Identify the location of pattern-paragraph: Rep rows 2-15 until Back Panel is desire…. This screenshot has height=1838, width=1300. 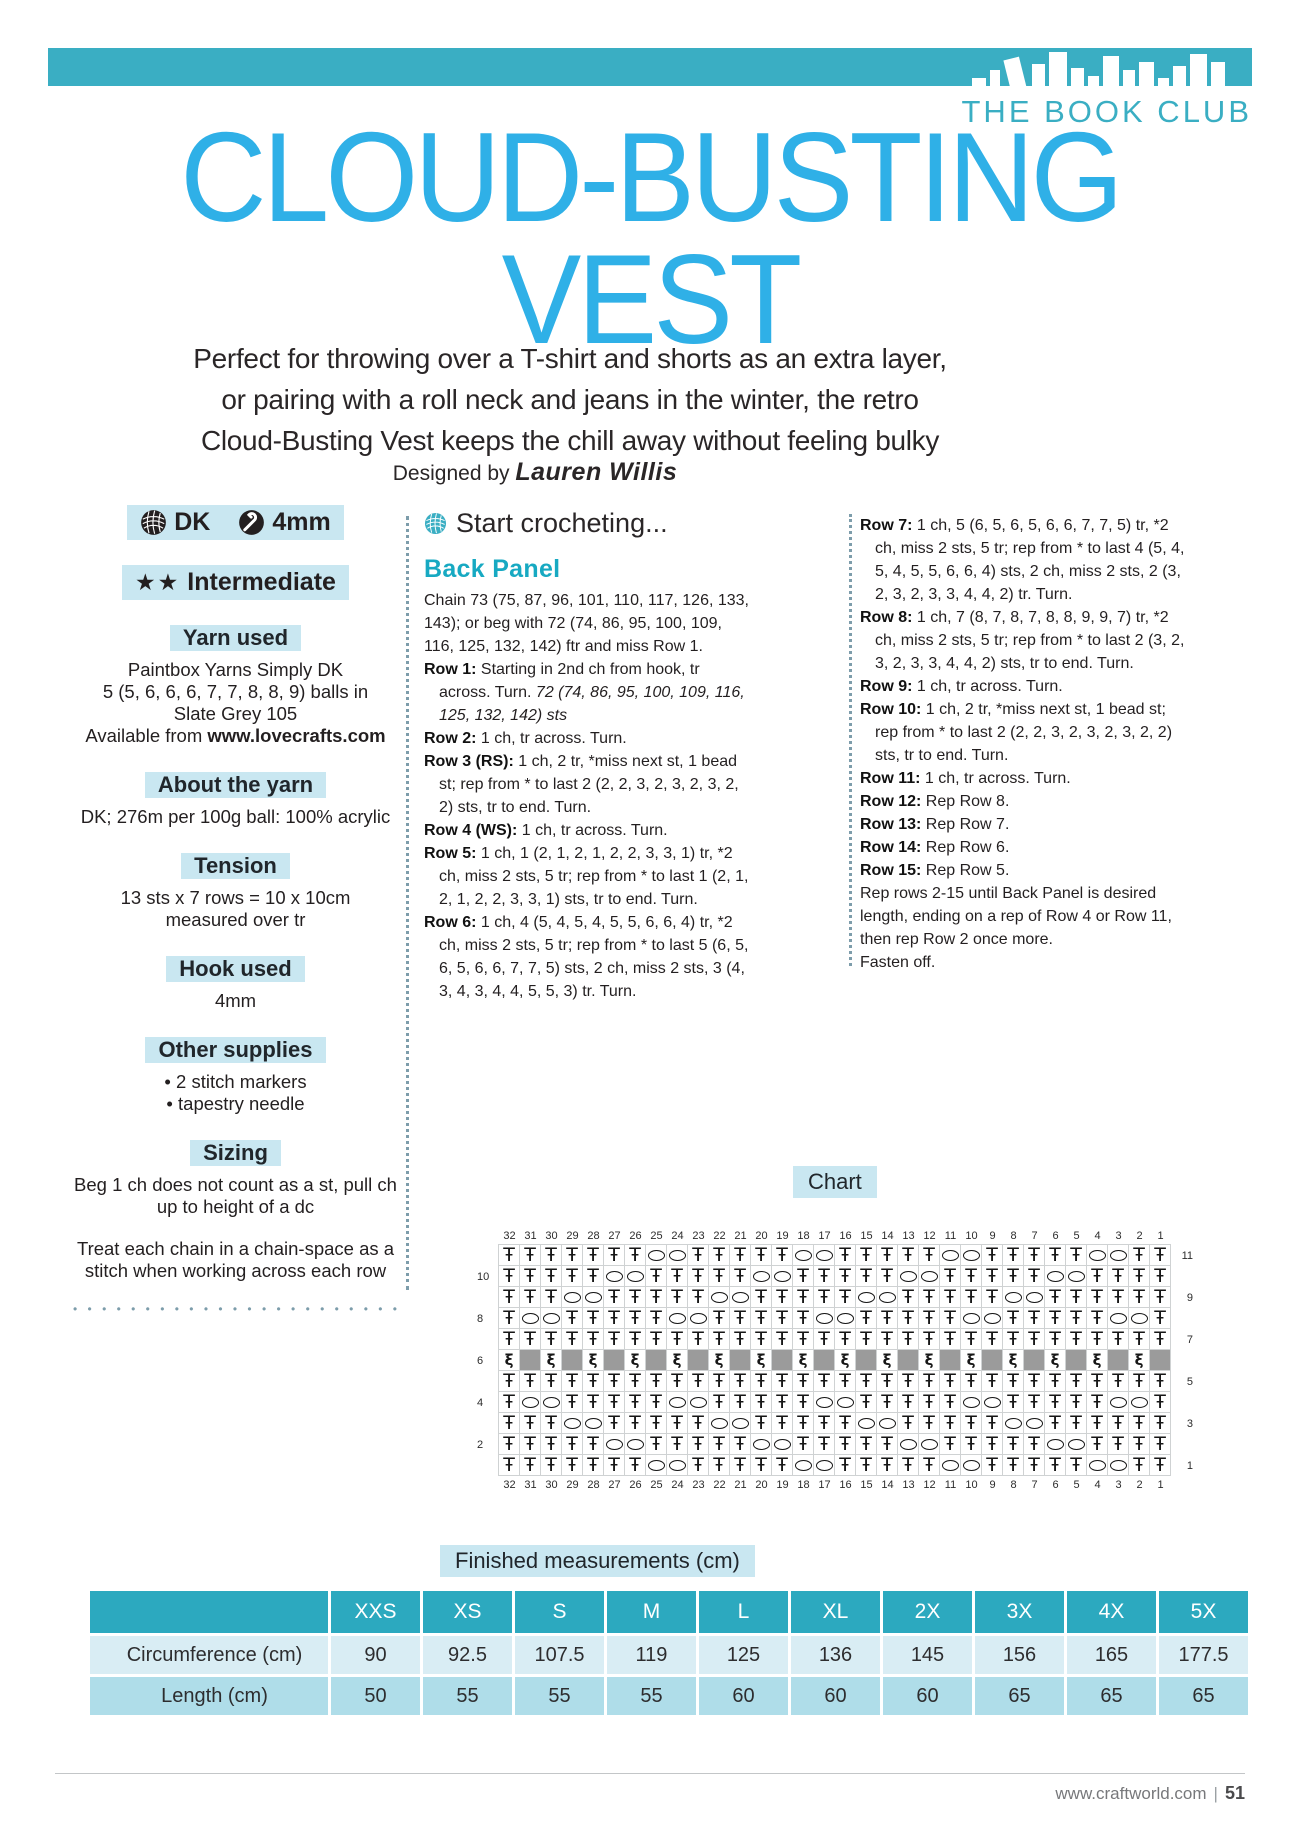
(1016, 916).